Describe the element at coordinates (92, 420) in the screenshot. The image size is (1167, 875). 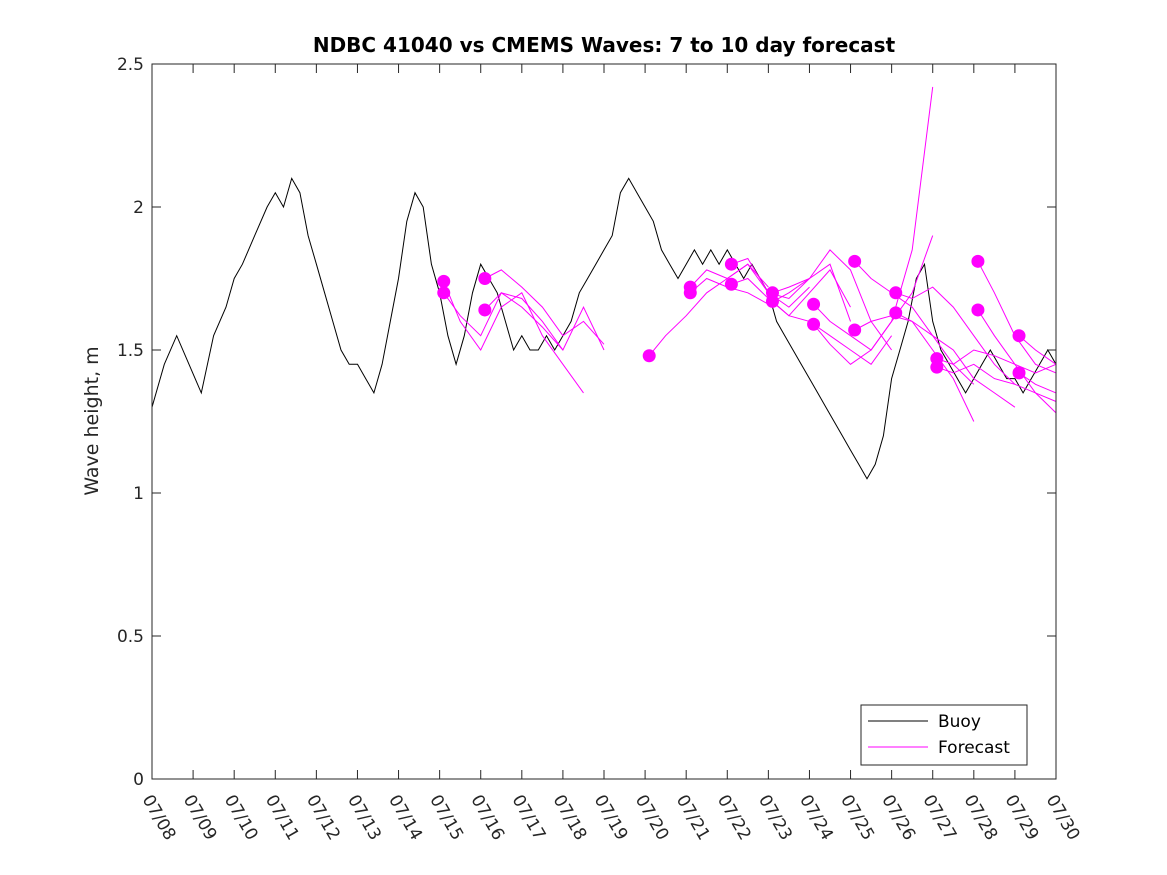
I see `y-axis-label: Wave height, m` at that location.